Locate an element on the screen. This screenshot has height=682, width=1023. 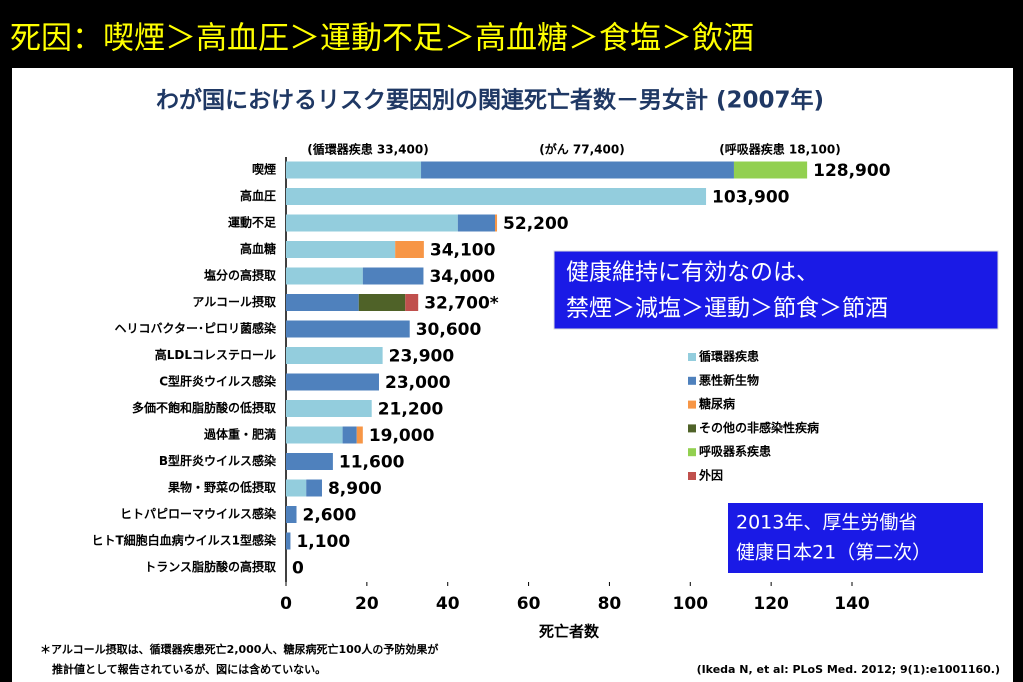
footnote: ＊アルコール摂取は、循環器疾患死亡2,000人、糖尿病死亡100人の予防効果が is located at coordinates (239, 649).